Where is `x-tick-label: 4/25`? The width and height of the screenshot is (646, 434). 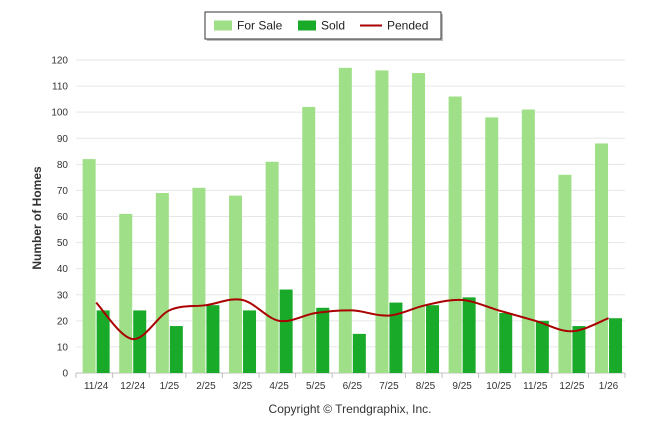 x-tick-label: 4/25 is located at coordinates (279, 386).